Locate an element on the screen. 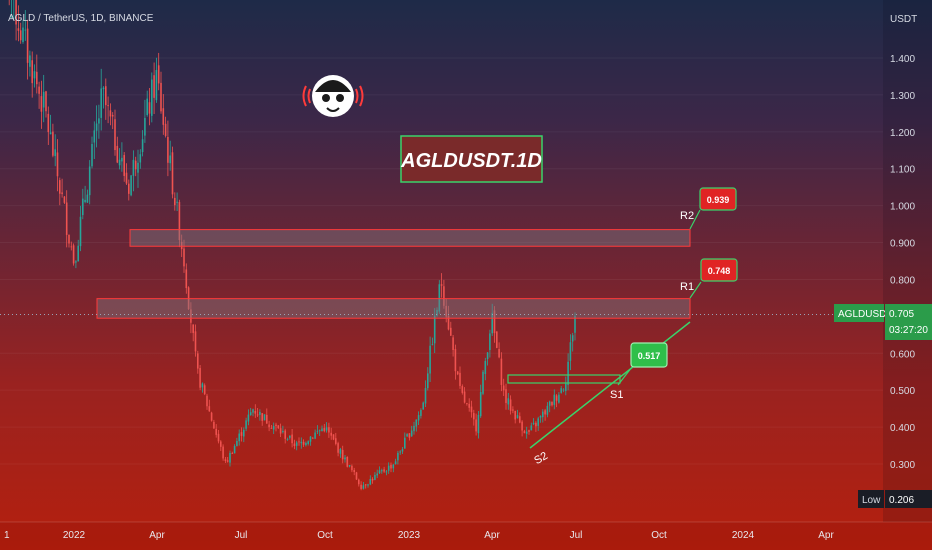  s1-price-badge: 0.517 is located at coordinates (649, 355).